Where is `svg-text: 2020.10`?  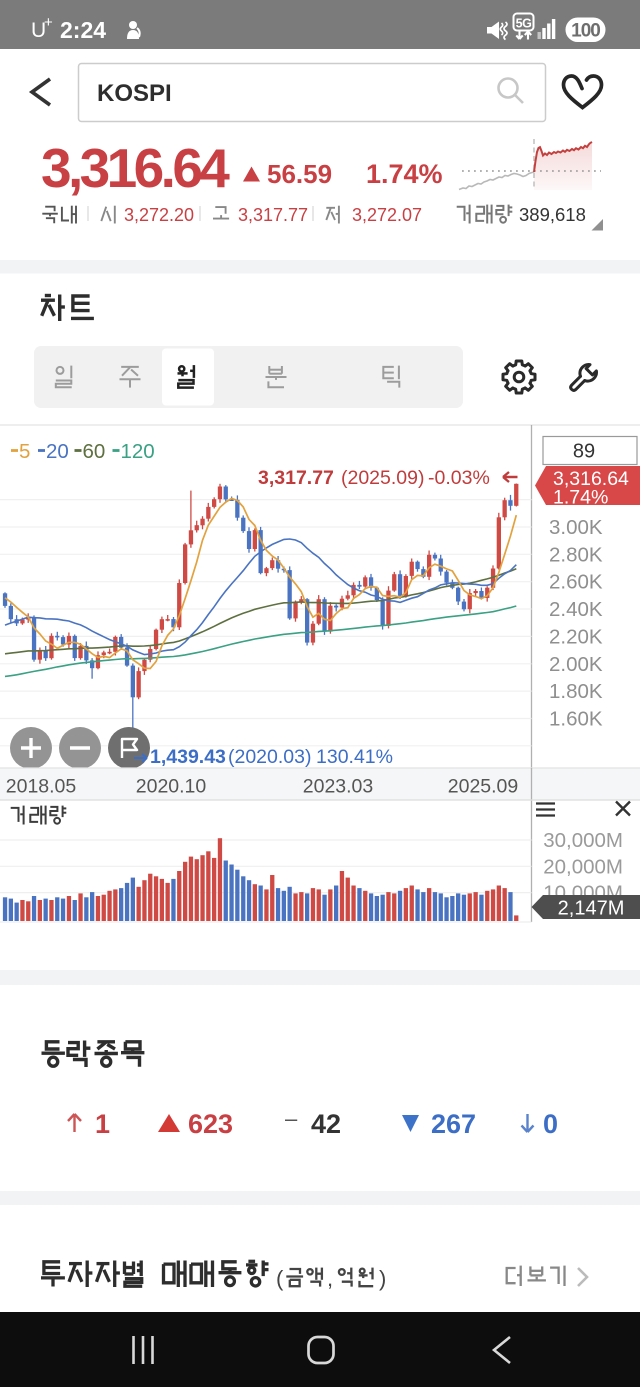 svg-text: 2020.10 is located at coordinates (171, 787).